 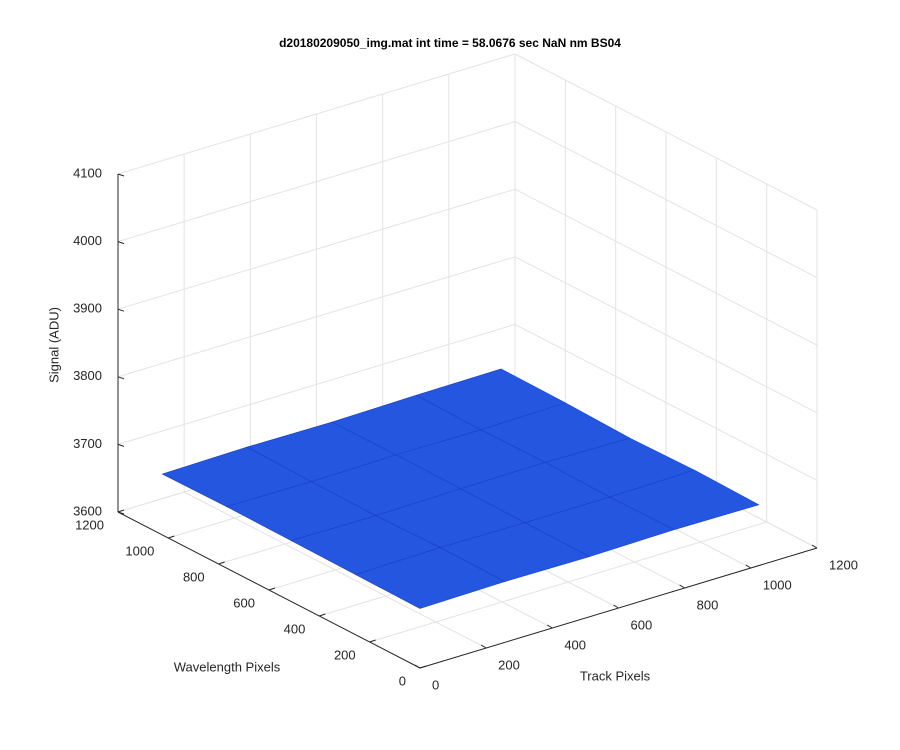 I want to click on y-axis-label: Wavelength Pixels, so click(x=227, y=666).